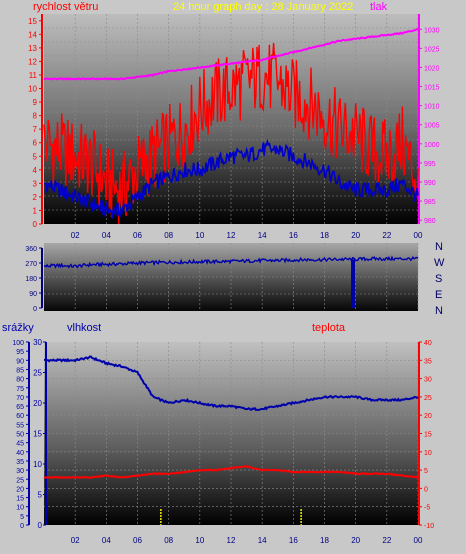 The height and width of the screenshot is (554, 466). What do you see at coordinates (231, 178) in the screenshot?
I see `wind-average-line` at bounding box center [231, 178].